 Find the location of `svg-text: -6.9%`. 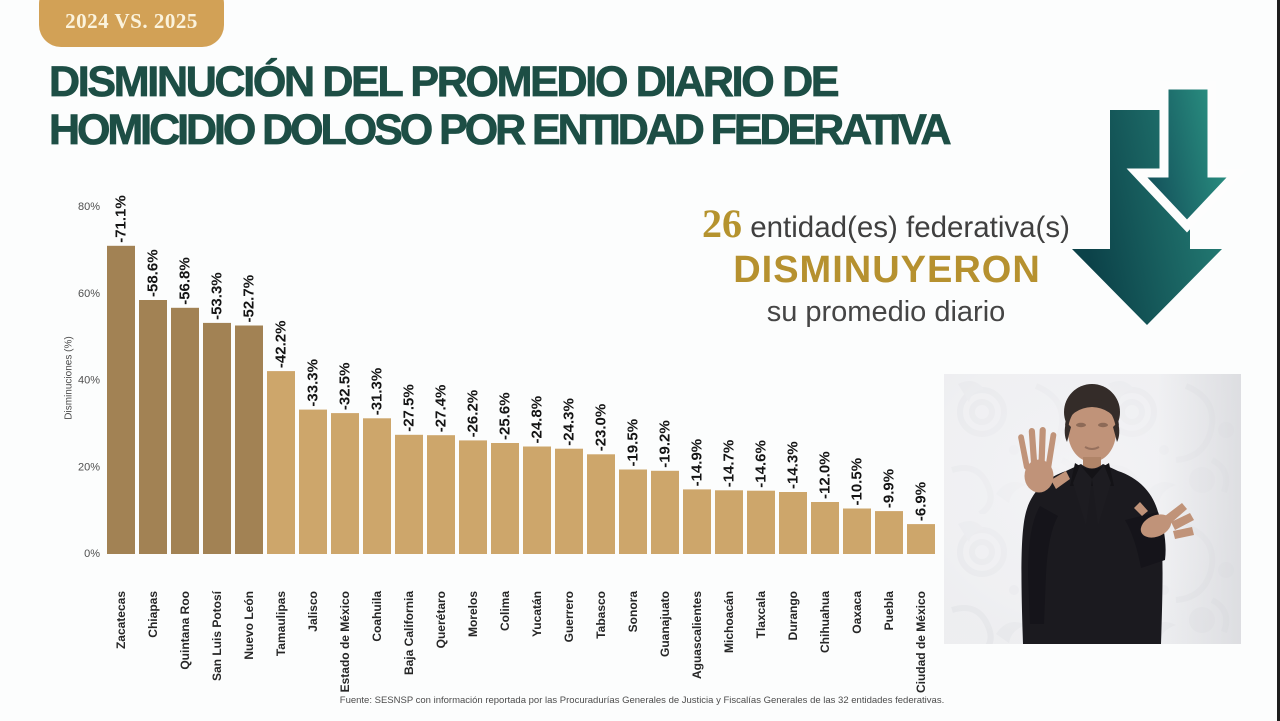

svg-text: -6.9% is located at coordinates (921, 501).